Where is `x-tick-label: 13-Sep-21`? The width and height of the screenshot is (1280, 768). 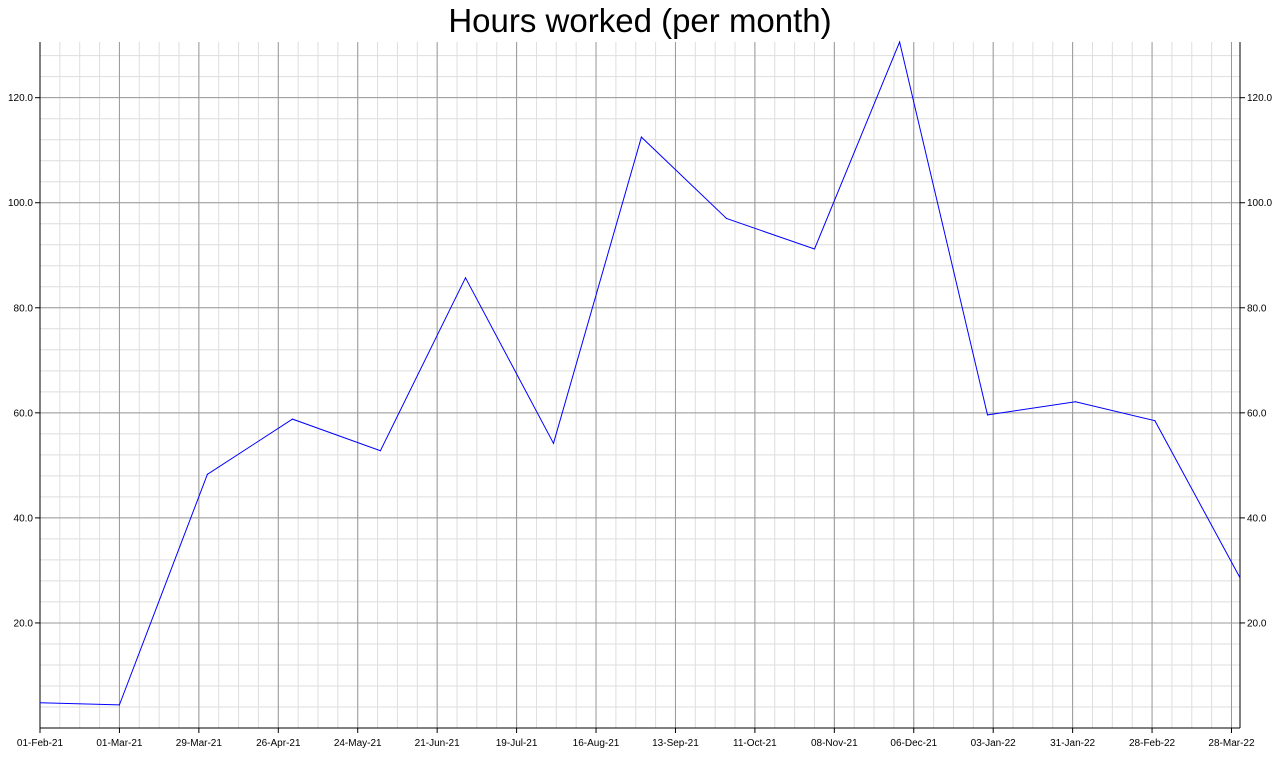 x-tick-label: 13-Sep-21 is located at coordinates (675, 743).